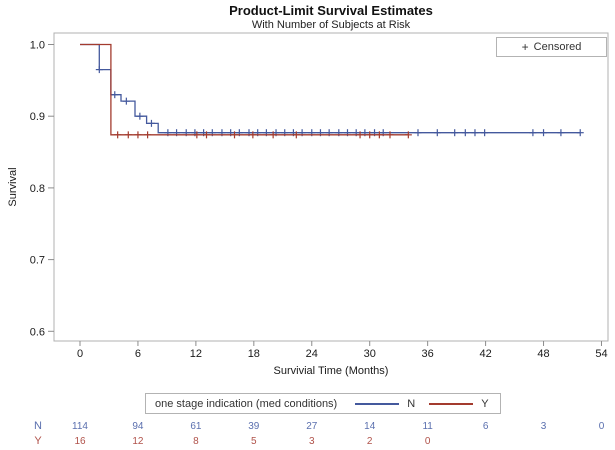 The height and width of the screenshot is (450, 615). I want to click on at-risk-value: 114, so click(80, 426).